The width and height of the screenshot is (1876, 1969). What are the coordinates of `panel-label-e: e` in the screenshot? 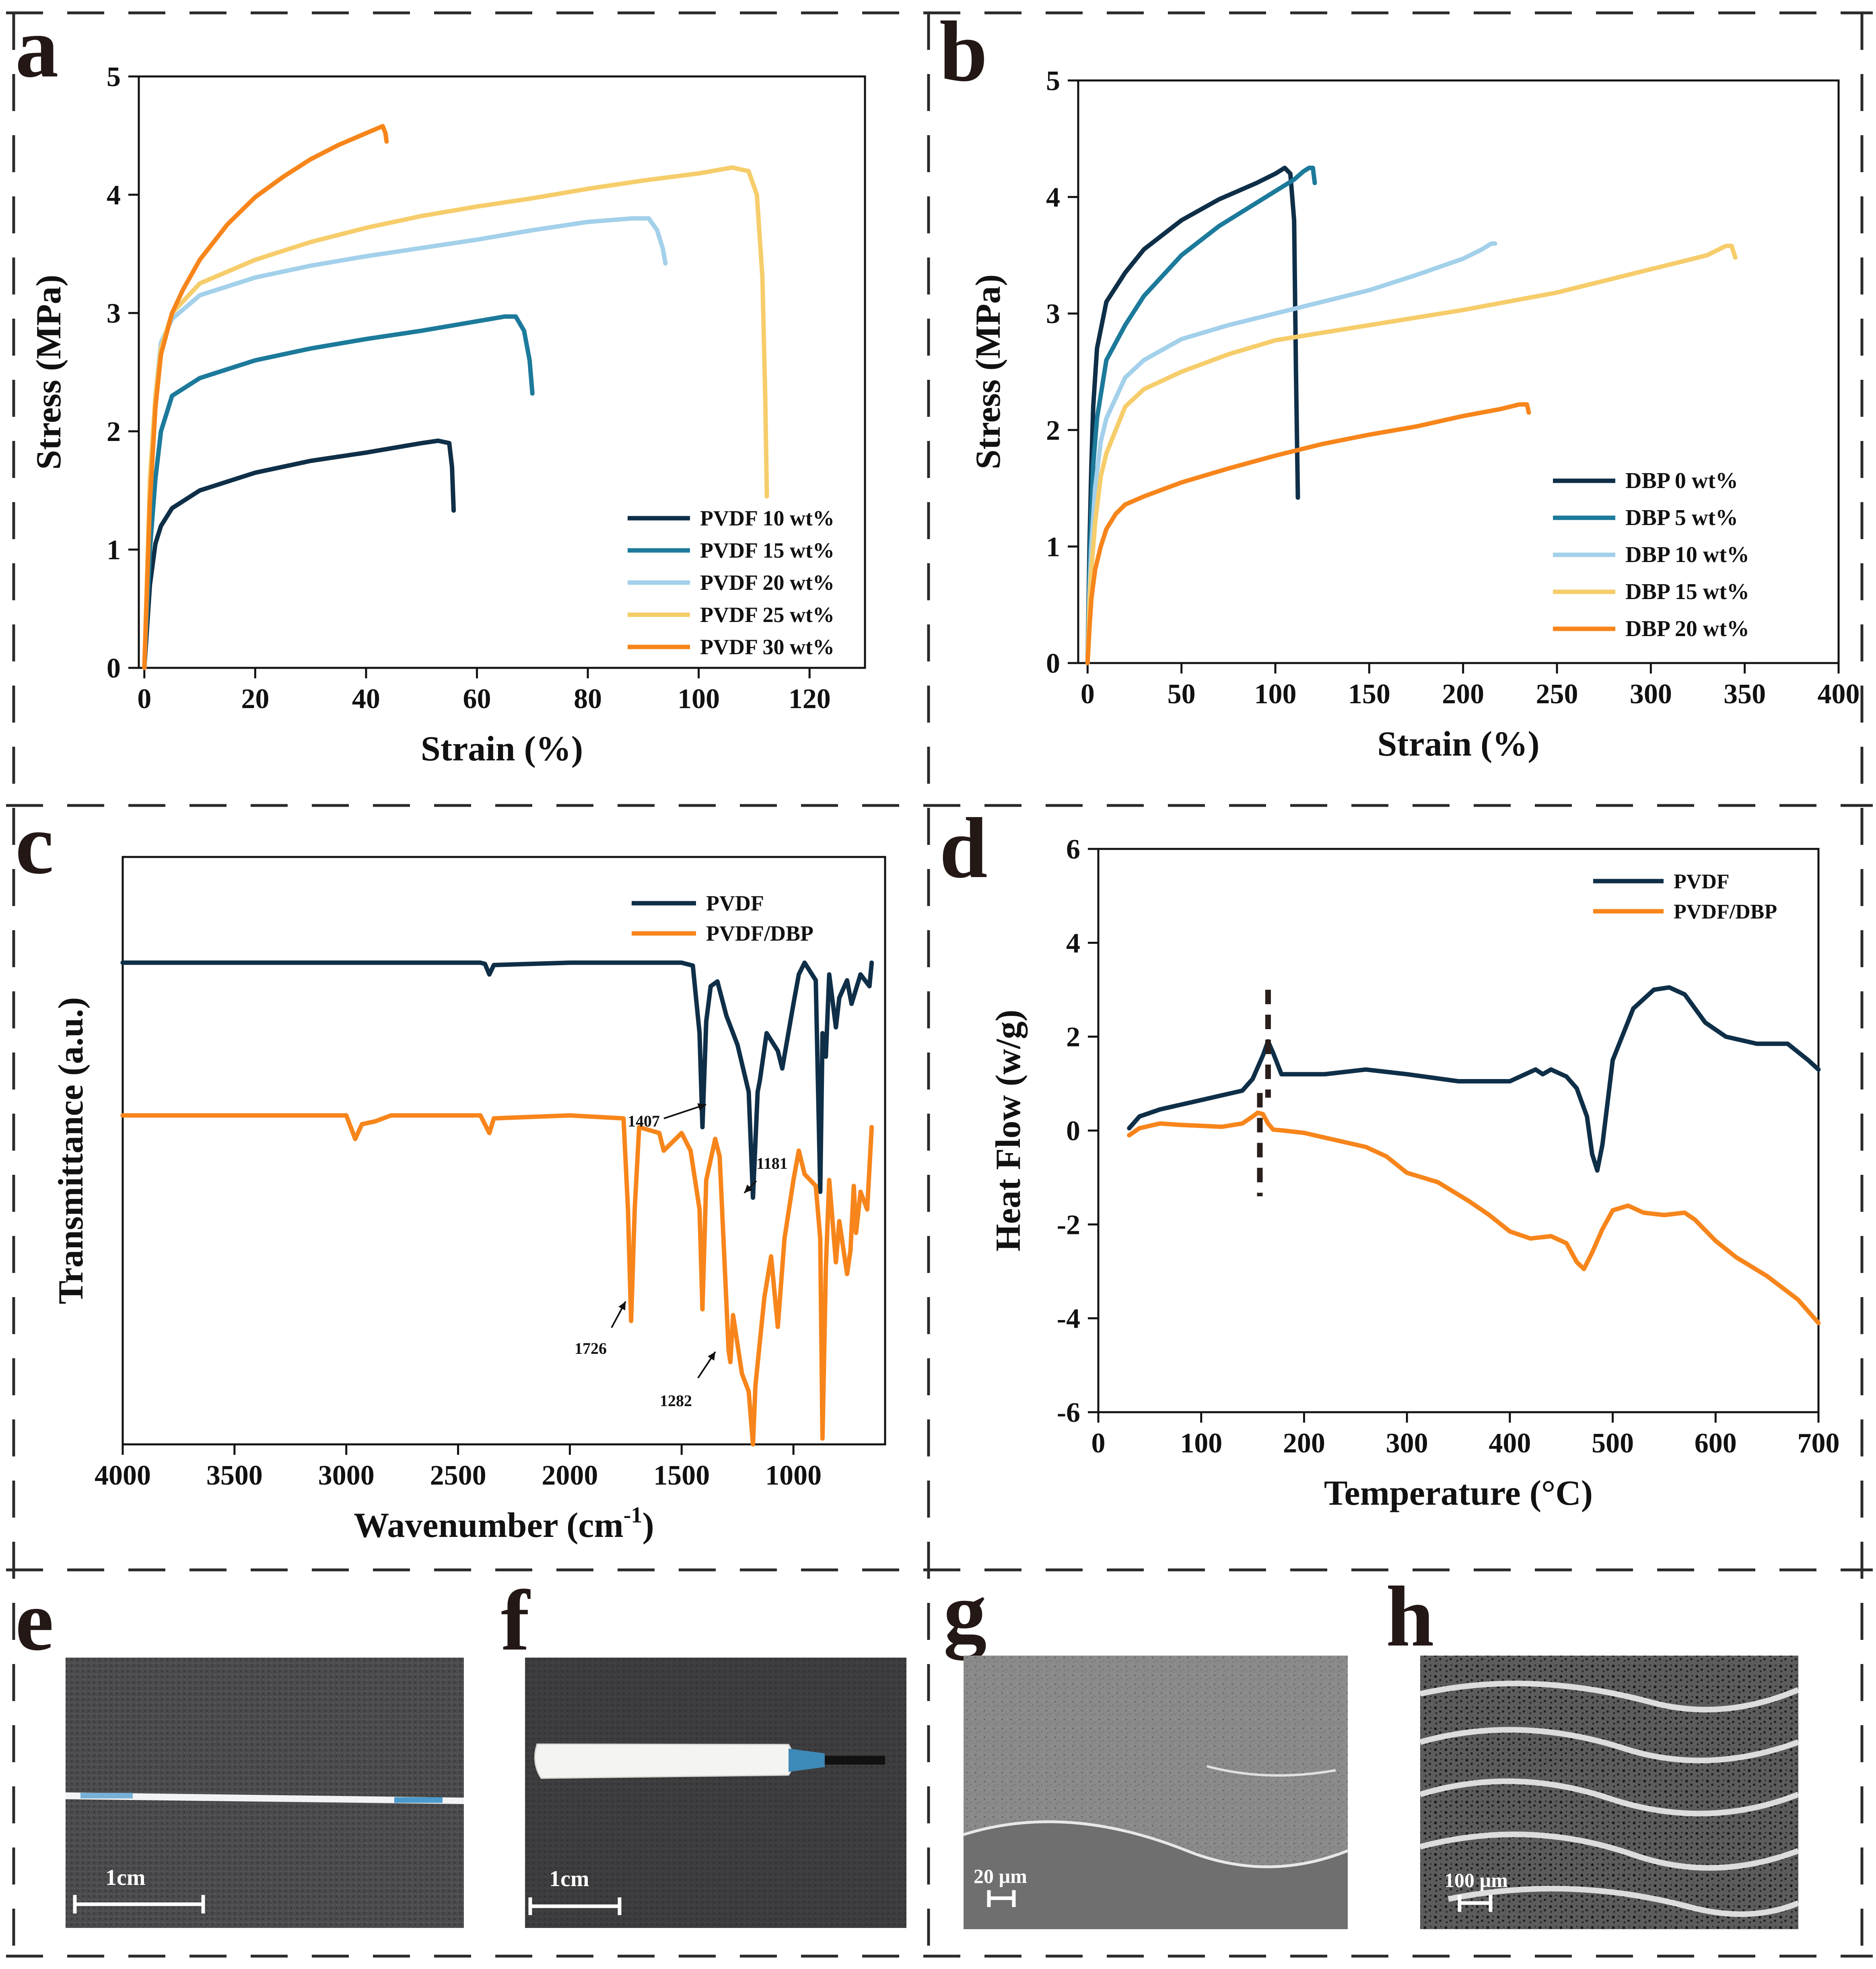 It's located at (34, 1620).